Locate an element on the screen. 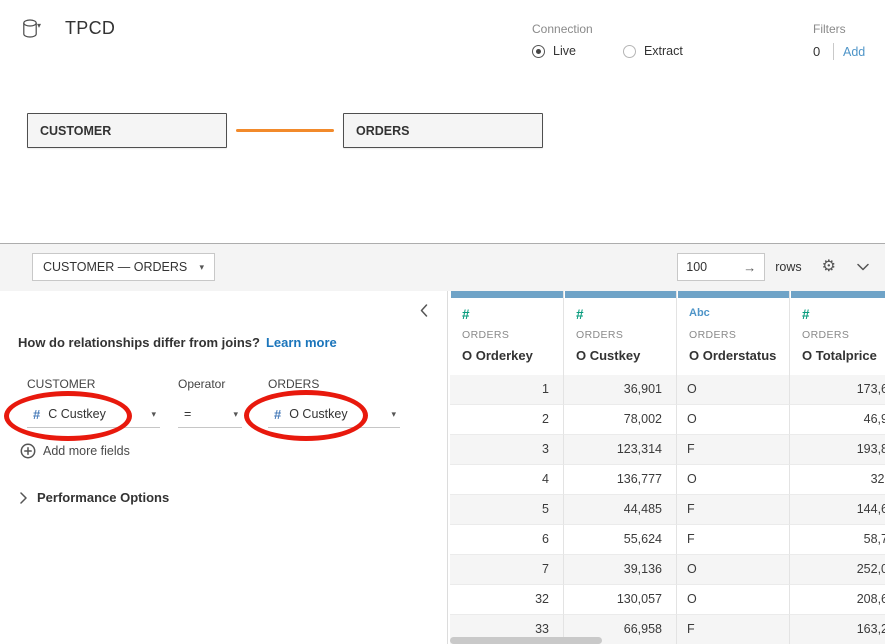 Image resolution: width=885 pixels, height=644 pixels. horizontal-scrollbar-thumb is located at coordinates (526, 640).